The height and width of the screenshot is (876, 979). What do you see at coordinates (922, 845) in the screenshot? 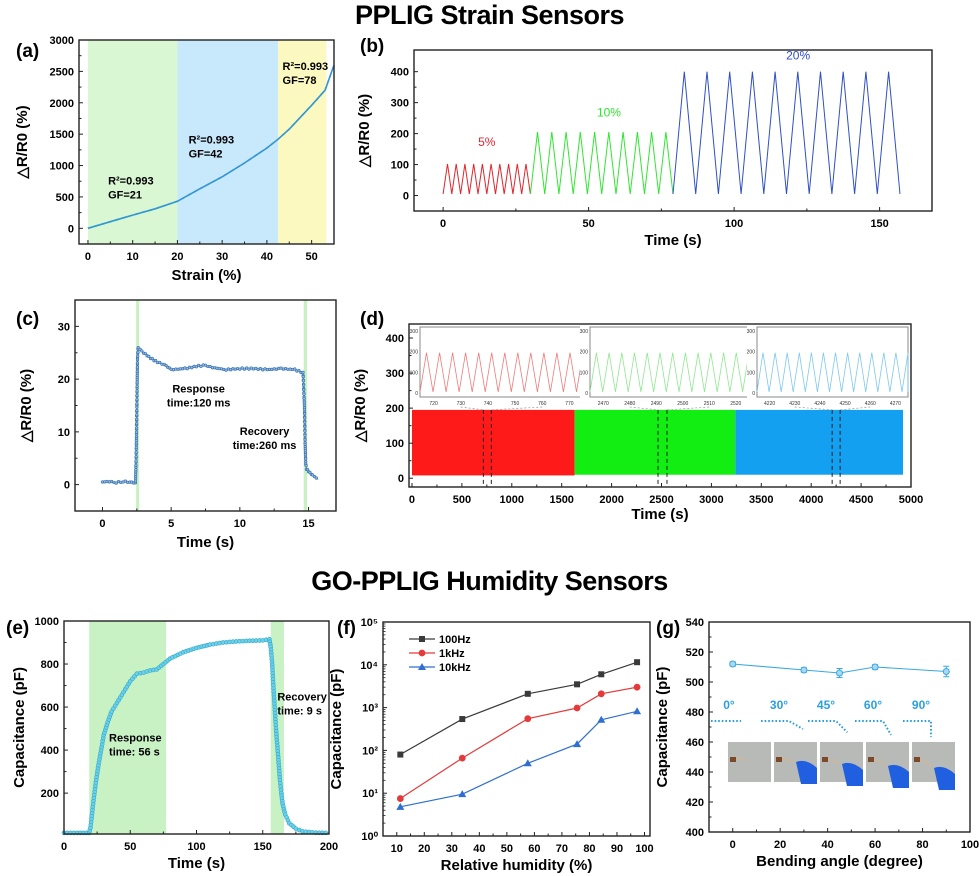
I see `x-tick-label: 80` at bounding box center [922, 845].